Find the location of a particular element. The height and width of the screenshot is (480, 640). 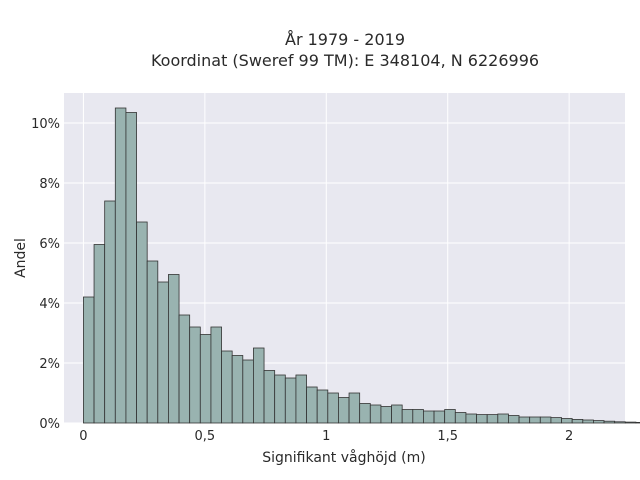

x-tick-label: 1 is located at coordinates (326, 436).